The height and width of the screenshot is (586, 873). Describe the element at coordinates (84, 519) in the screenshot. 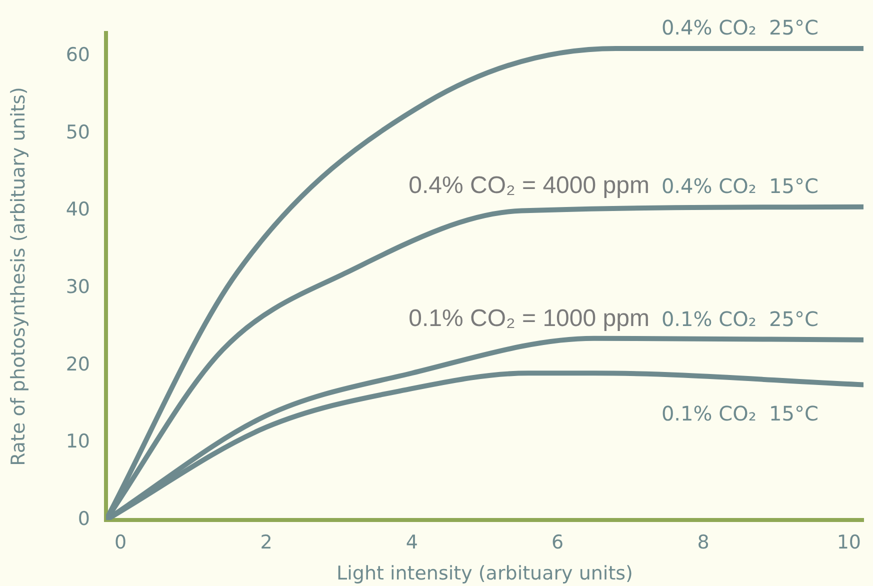

I see `y-tick-label: 0` at that location.